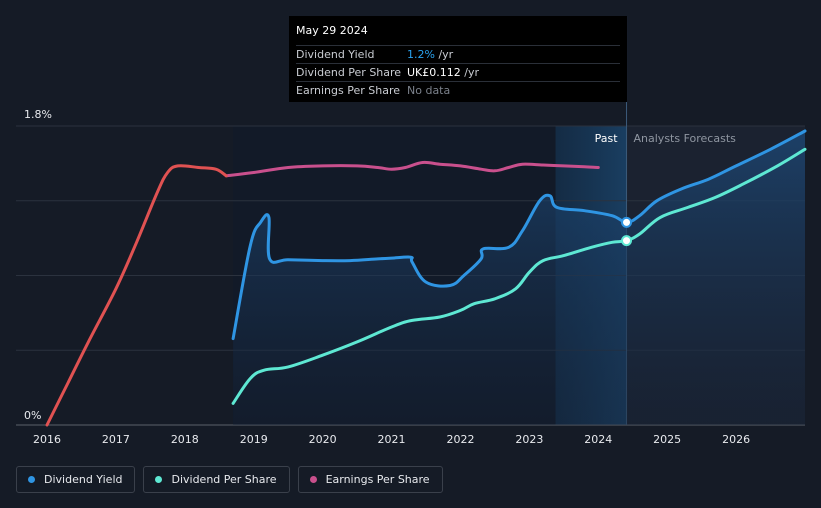  Describe the element at coordinates (434, 72) in the screenshot. I see `tooltip-value: UK£0.112` at that location.